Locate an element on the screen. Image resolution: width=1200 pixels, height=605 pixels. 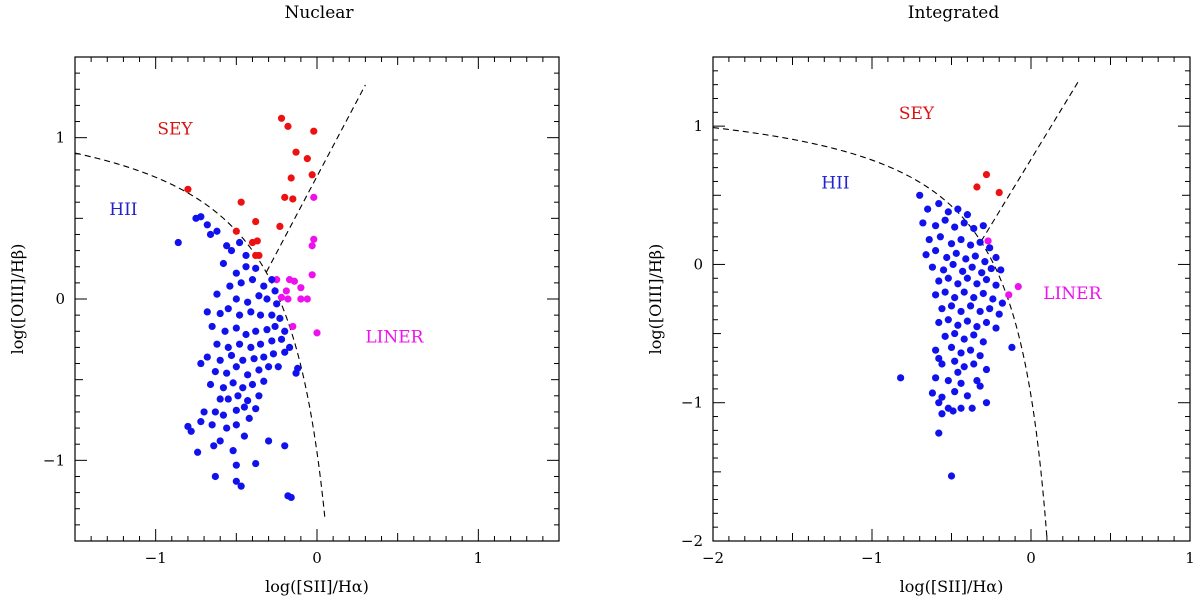
nuclear-sey-liner-boundary is located at coordinates (316, 178).